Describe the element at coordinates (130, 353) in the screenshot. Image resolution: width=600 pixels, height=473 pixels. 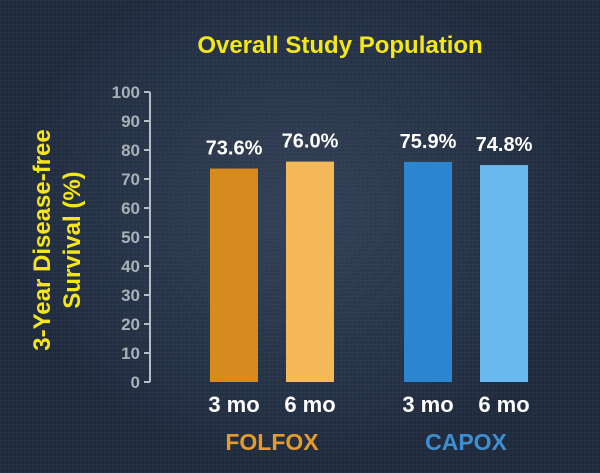
I see `y-tick-label: 10` at that location.